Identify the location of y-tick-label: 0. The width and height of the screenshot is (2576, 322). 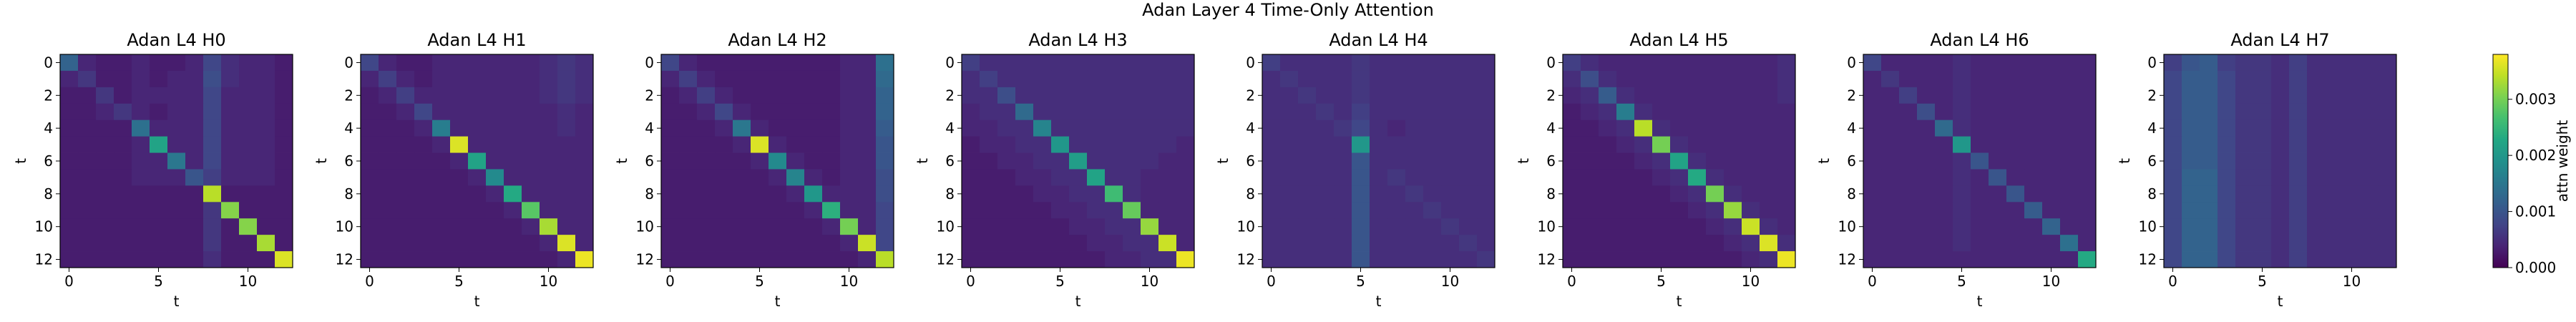
(2152, 62).